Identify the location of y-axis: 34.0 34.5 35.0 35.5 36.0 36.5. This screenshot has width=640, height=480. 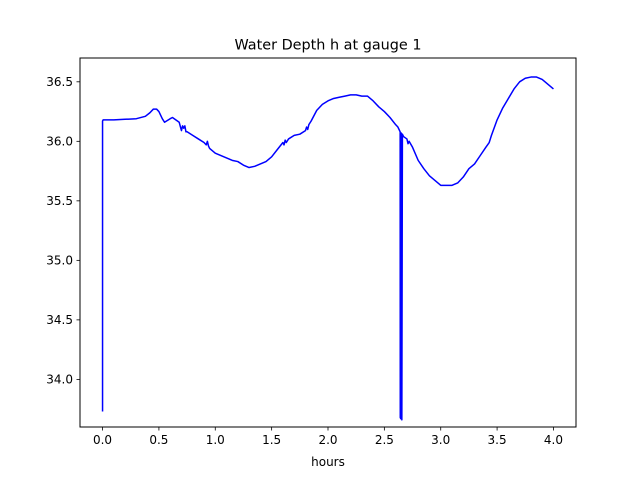
(63, 231).